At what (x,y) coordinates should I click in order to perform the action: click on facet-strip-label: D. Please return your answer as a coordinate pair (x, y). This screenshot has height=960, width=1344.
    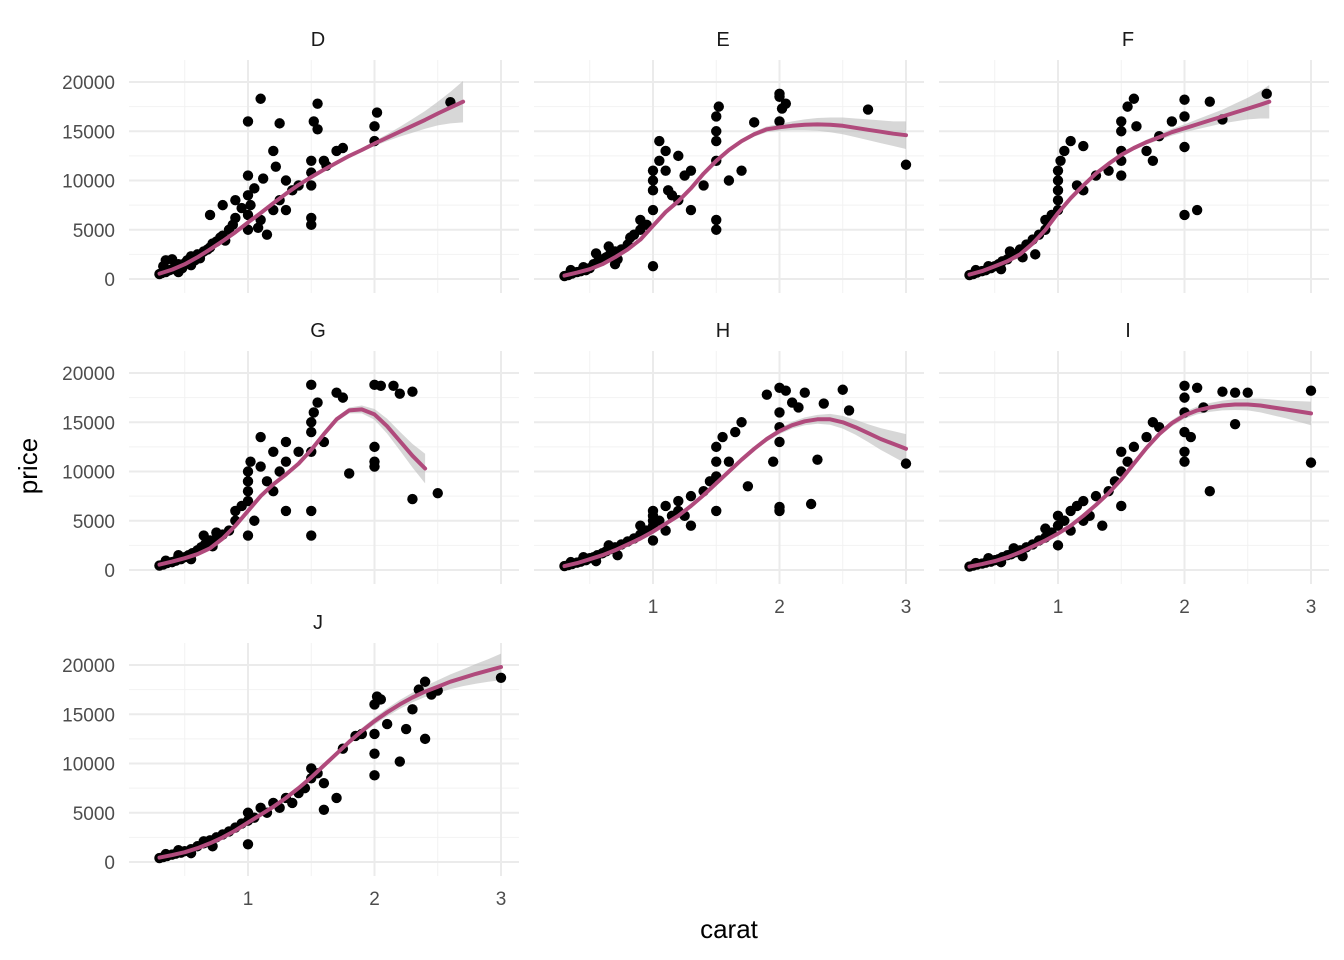
    Looking at the image, I should click on (318, 40).